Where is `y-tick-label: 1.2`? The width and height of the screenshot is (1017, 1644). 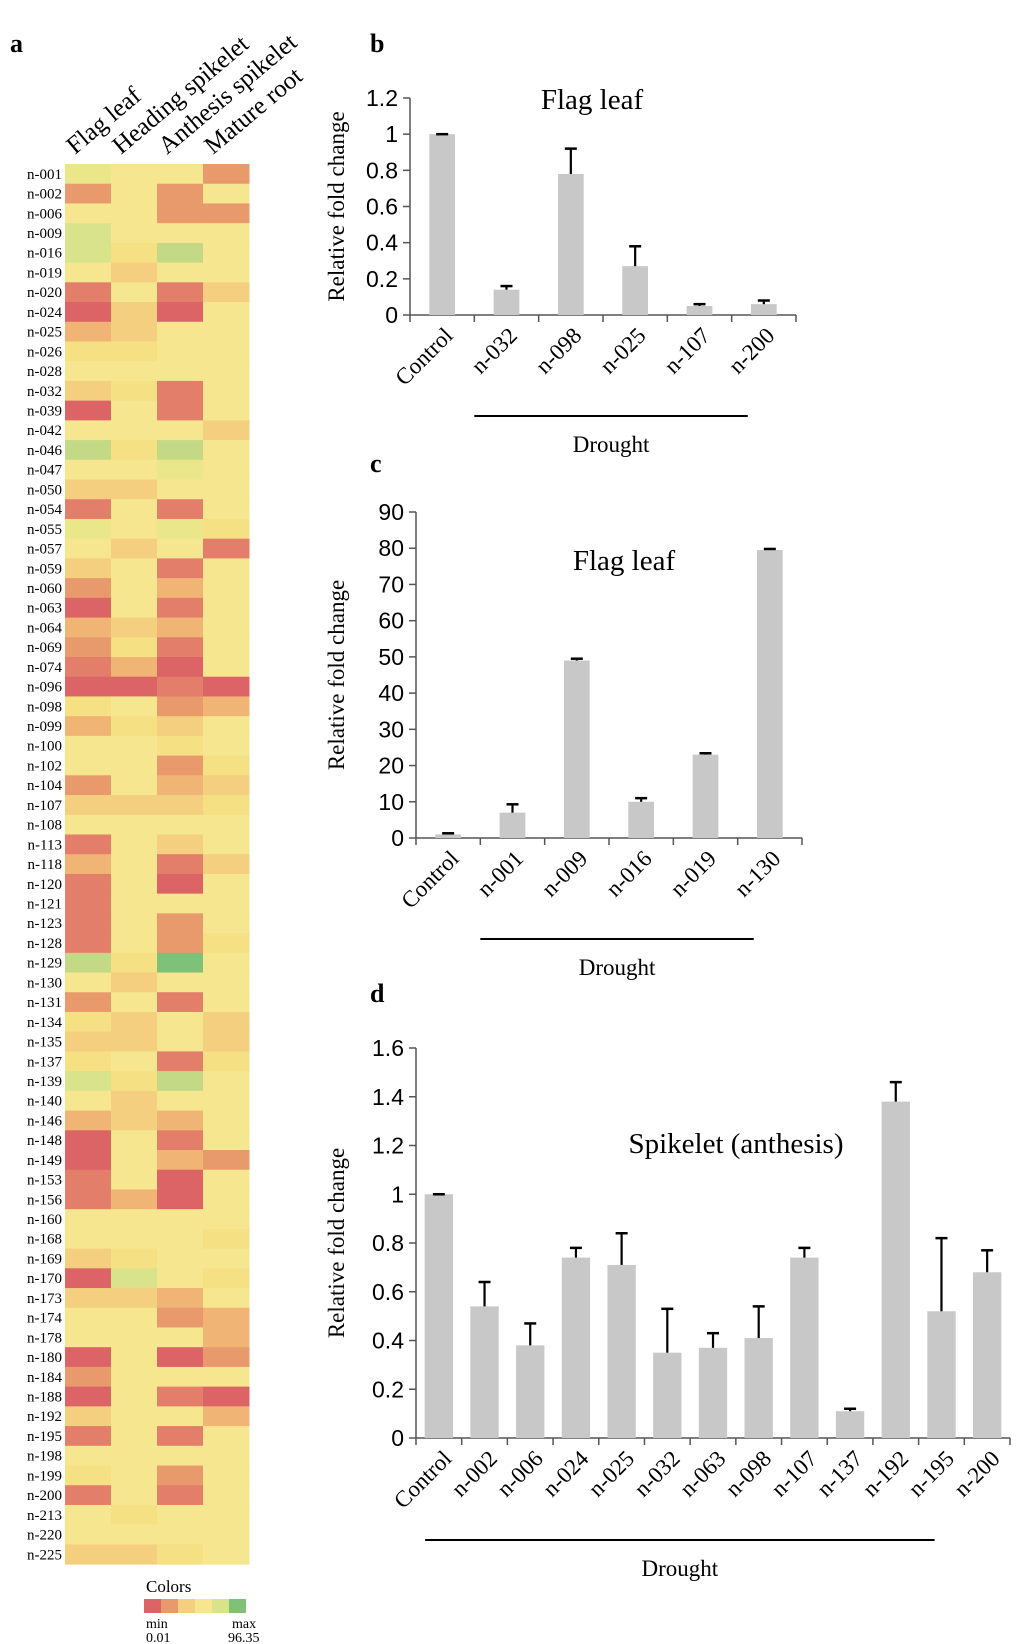
y-tick-label: 1.2 is located at coordinates (382, 98).